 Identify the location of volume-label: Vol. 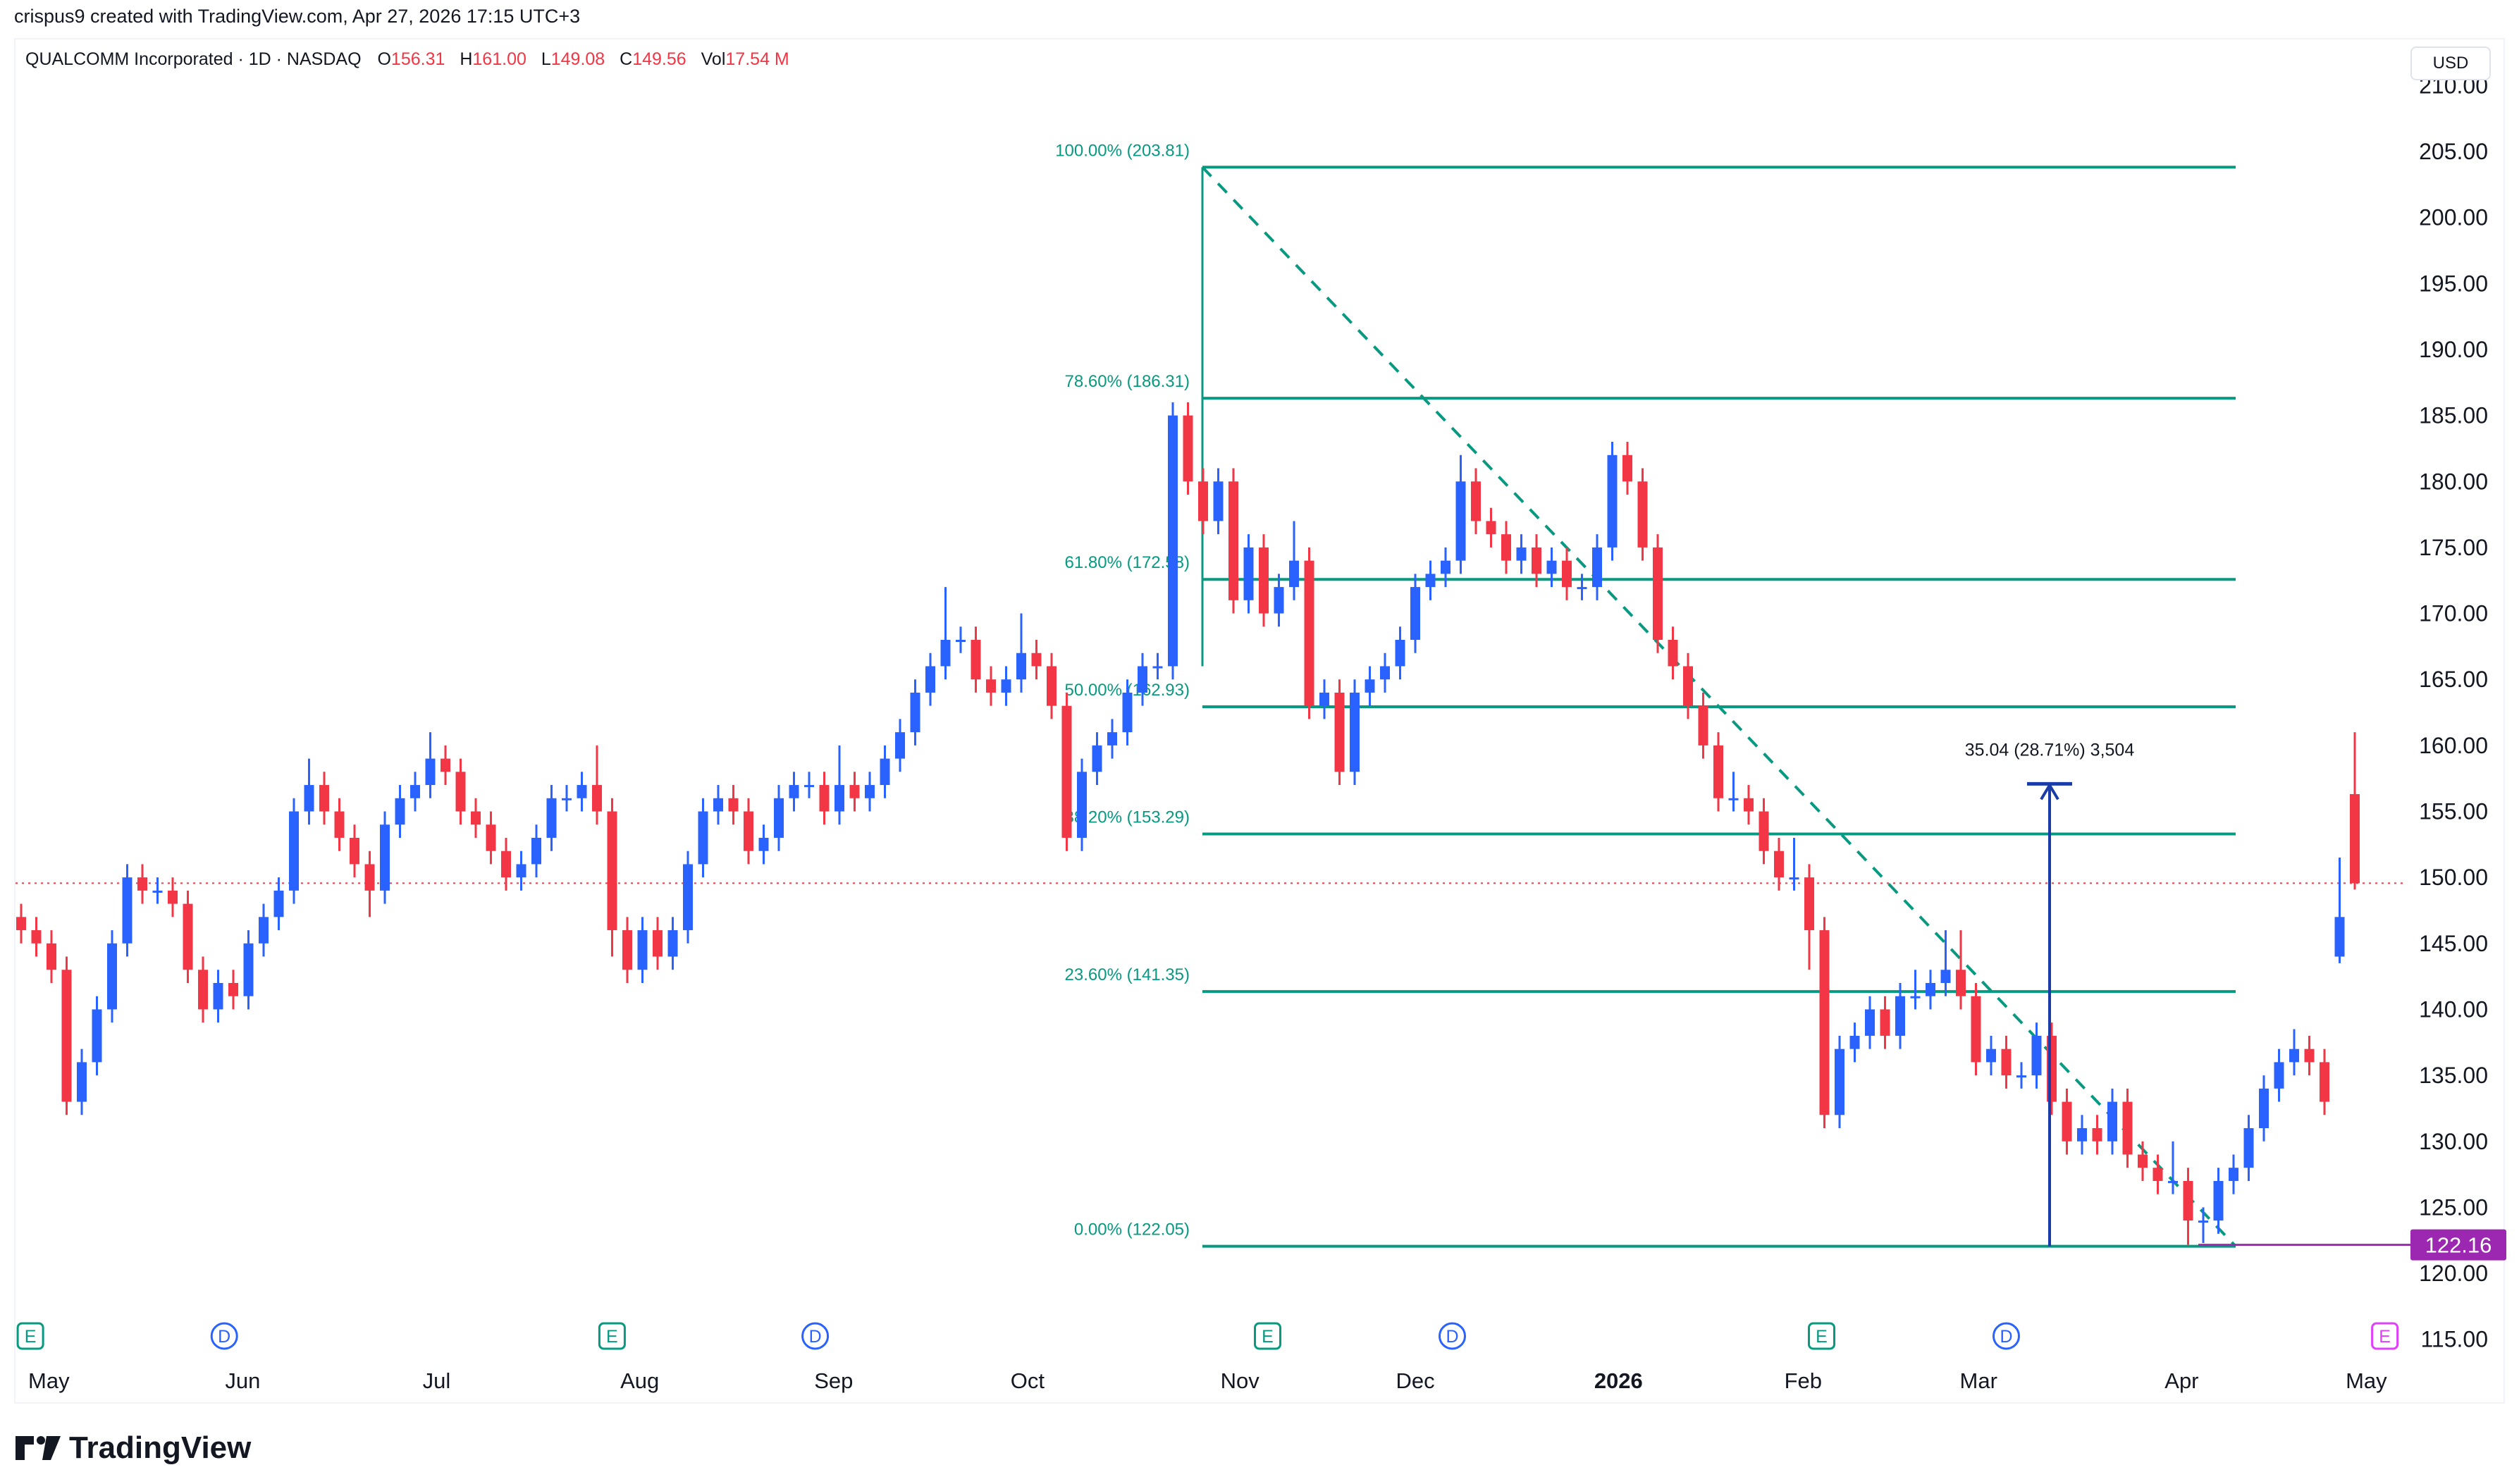
(713, 59).